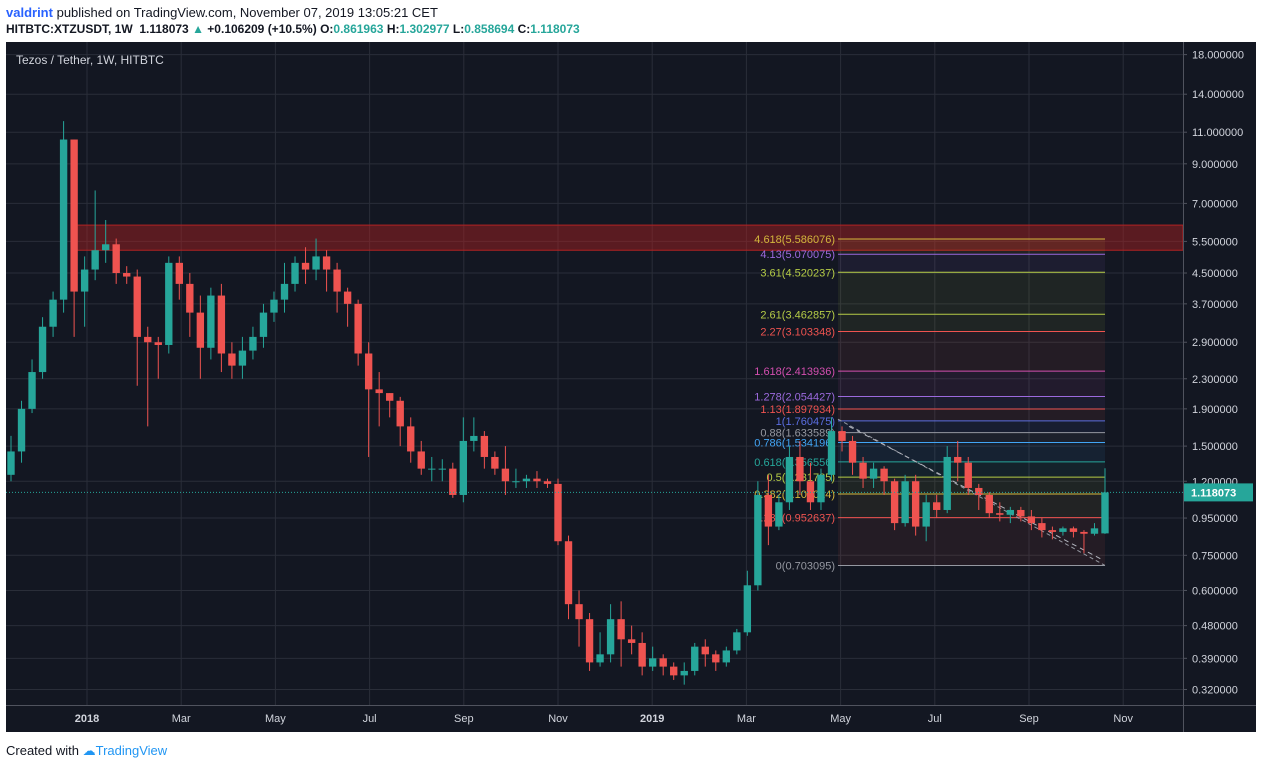  Describe the element at coordinates (1215, 447) in the screenshot. I see `y-tick-label: 1.500000` at that location.